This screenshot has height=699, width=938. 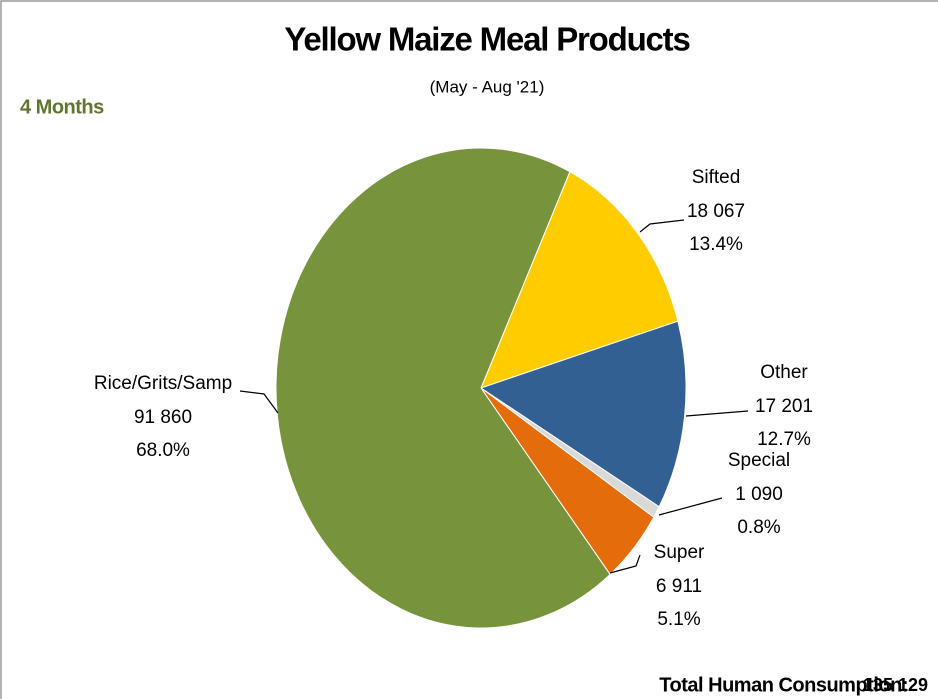 I want to click on slice-percent-label: 0.8%, so click(x=758, y=527).